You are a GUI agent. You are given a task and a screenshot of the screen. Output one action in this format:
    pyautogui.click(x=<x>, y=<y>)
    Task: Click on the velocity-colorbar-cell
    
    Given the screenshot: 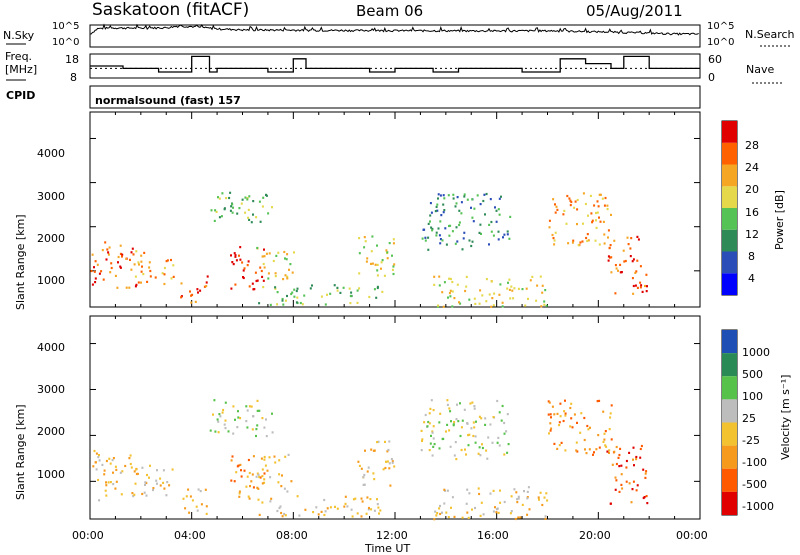 What is the action you would take?
    pyautogui.click(x=729, y=342)
    